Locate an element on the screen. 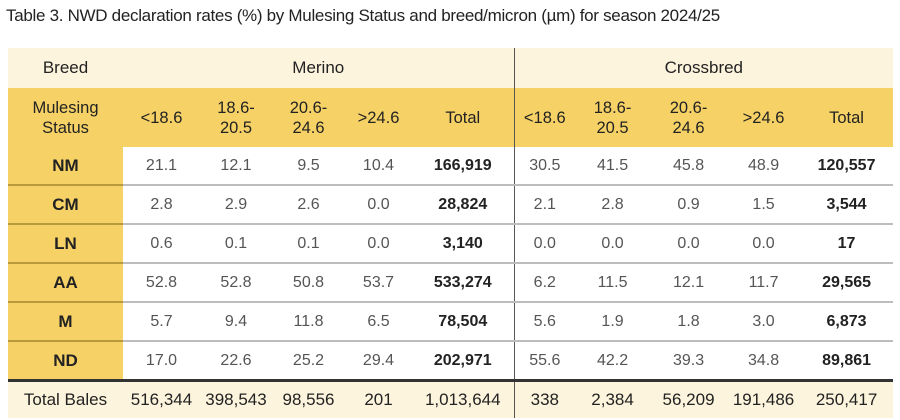 The width and height of the screenshot is (900, 420). crossbred-cell: 39.3 is located at coordinates (689, 360).